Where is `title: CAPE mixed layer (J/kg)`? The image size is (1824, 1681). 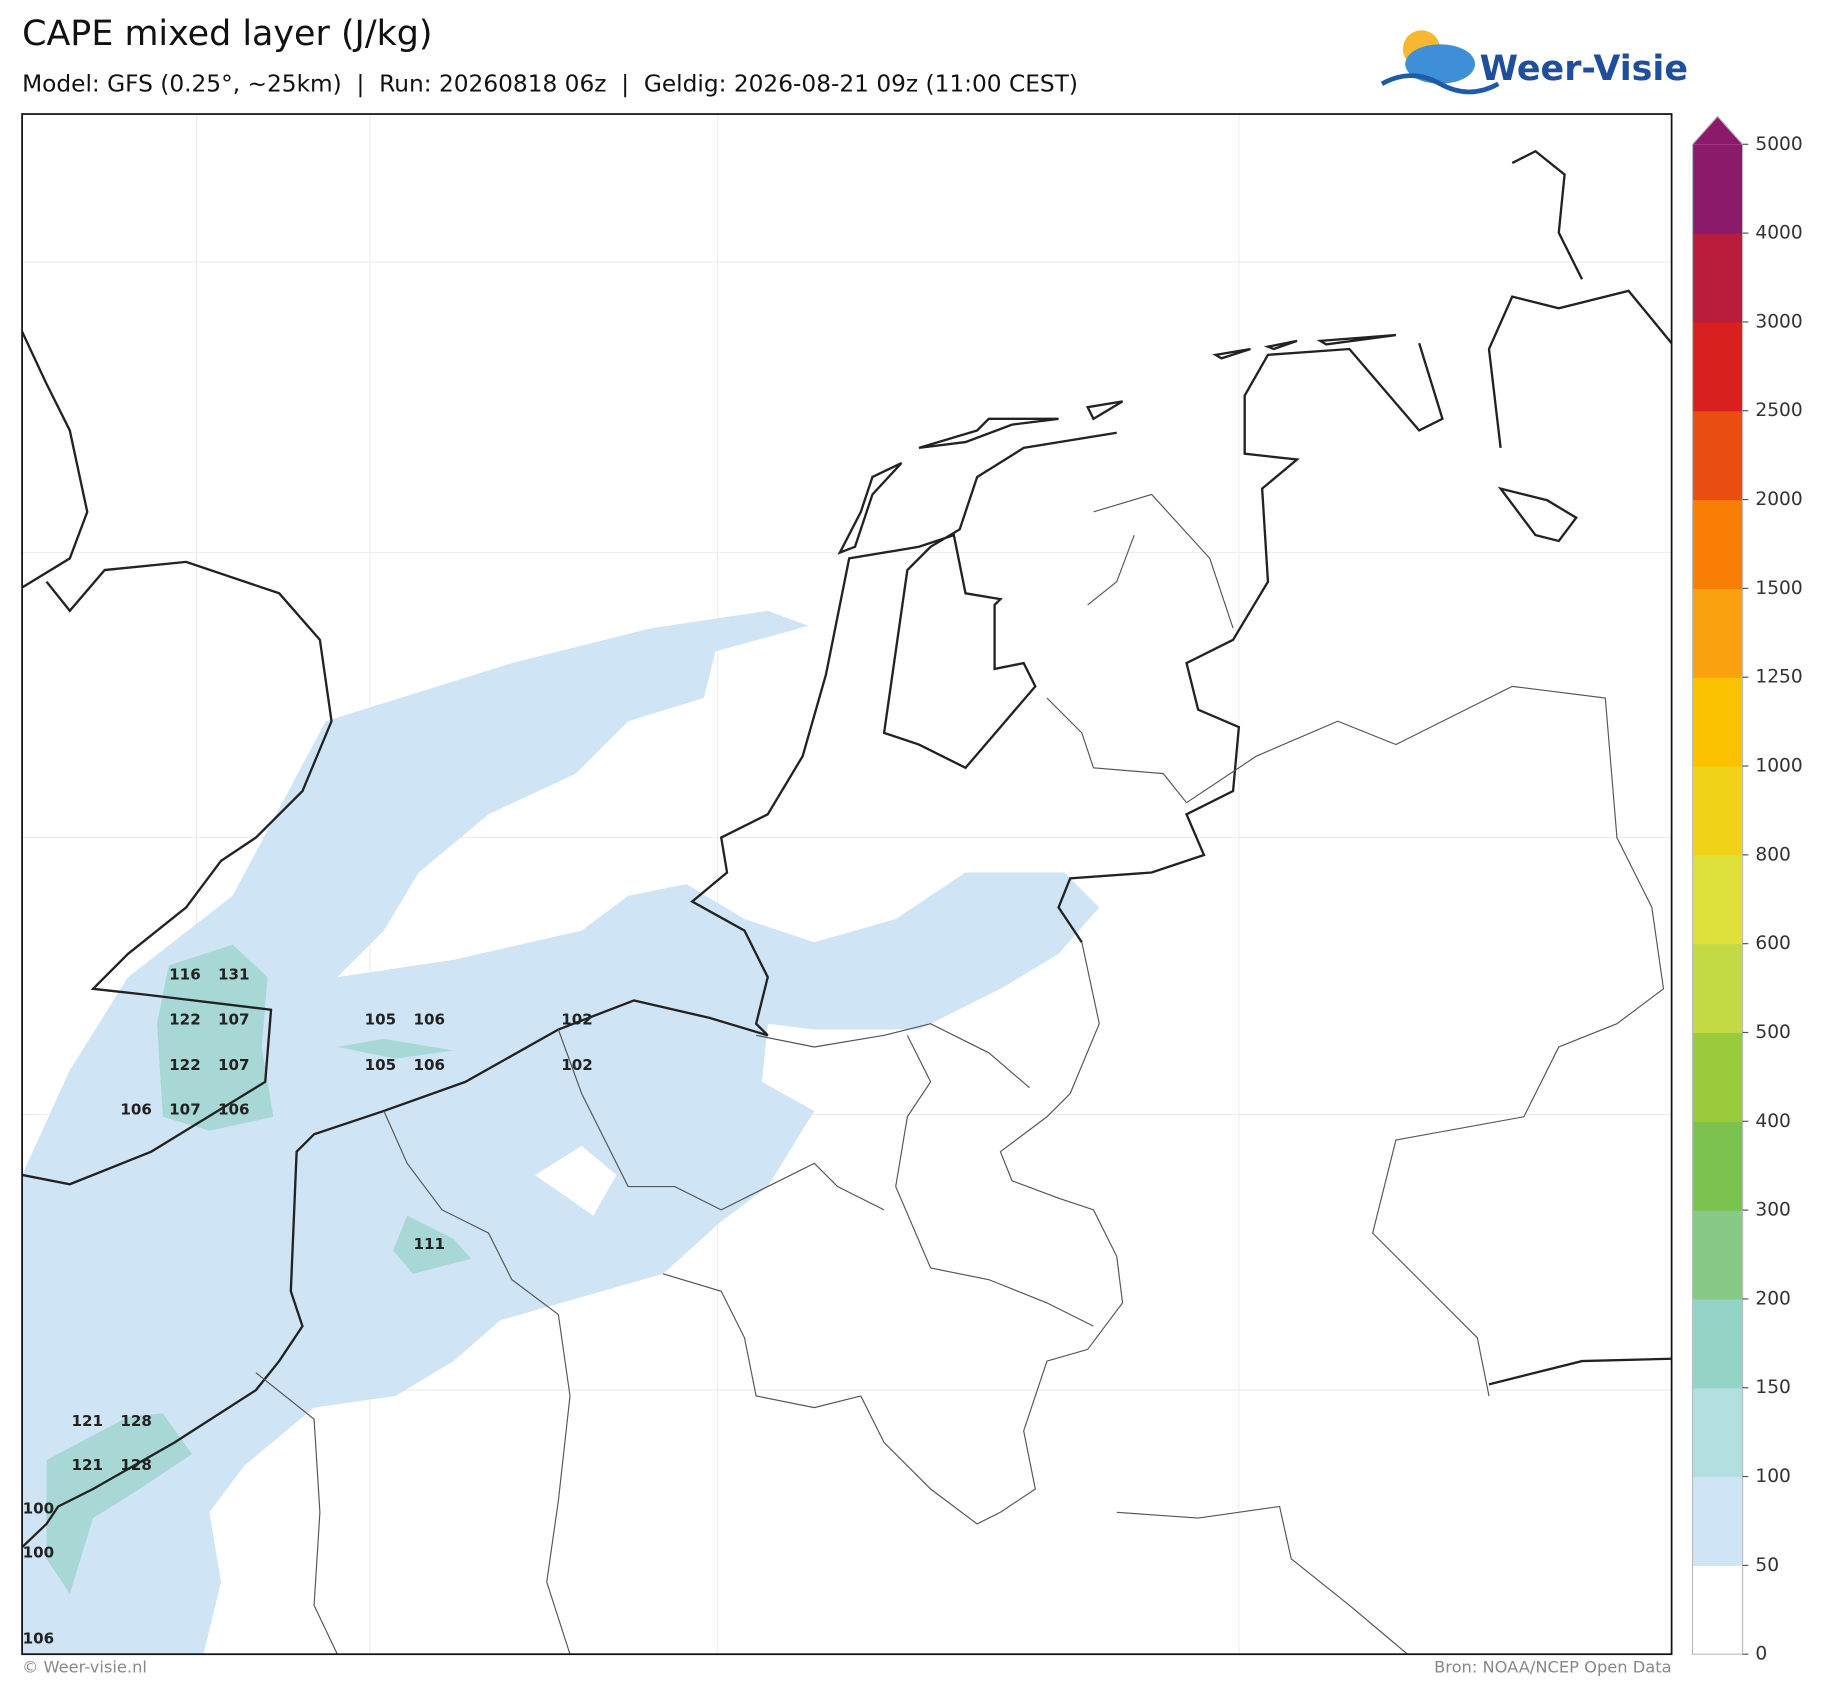 title: CAPE mixed layer (J/kg) is located at coordinates (227, 34).